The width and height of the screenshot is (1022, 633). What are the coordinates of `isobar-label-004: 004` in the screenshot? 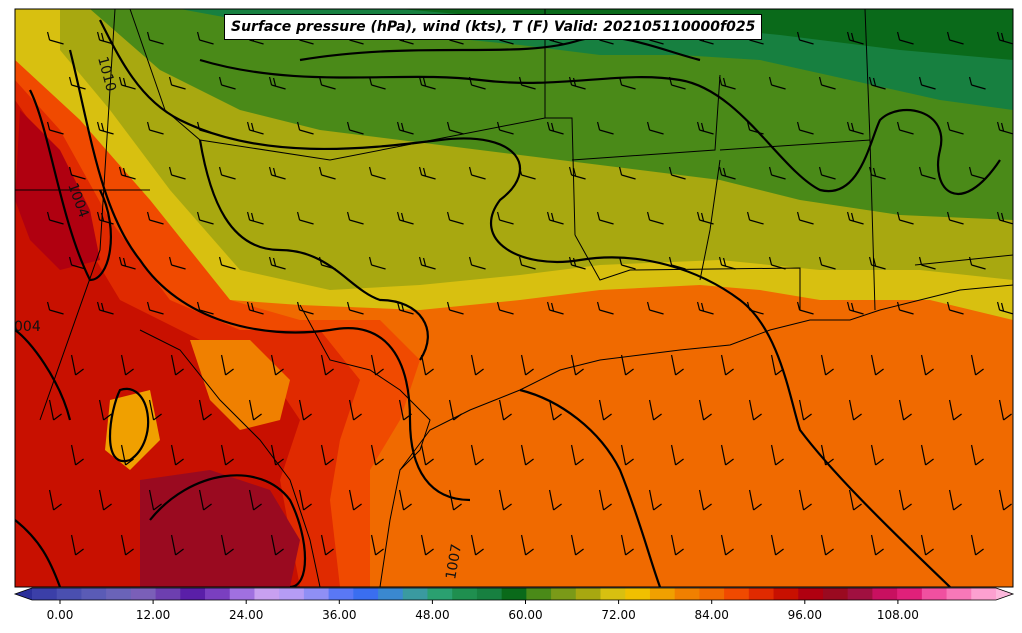 It's located at (27, 327).